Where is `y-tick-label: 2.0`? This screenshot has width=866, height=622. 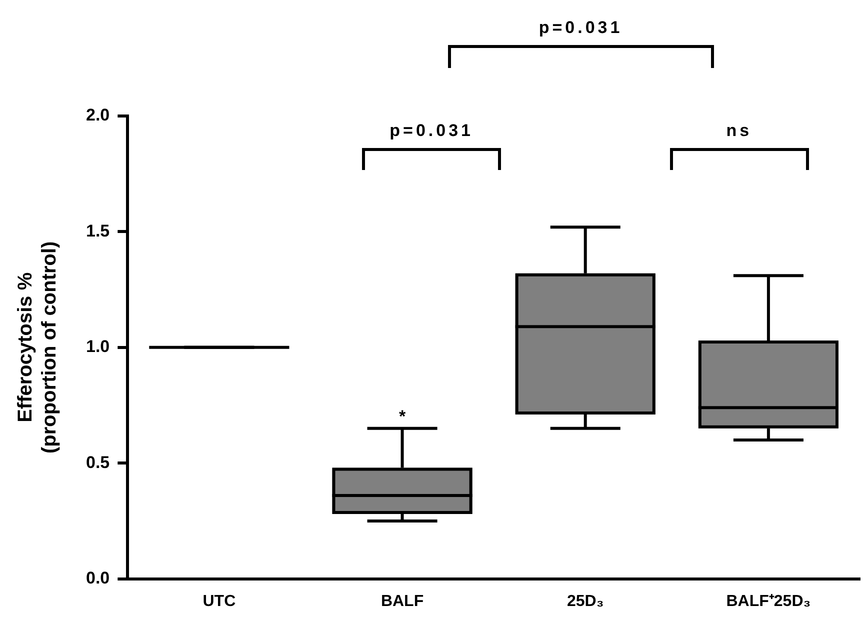 y-tick-label: 2.0 is located at coordinates (98, 115).